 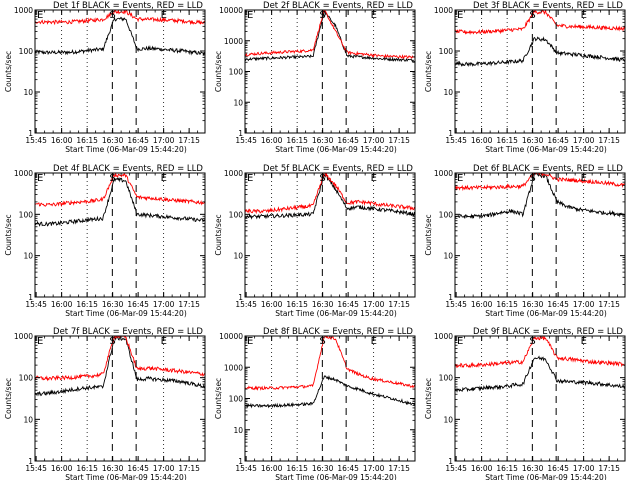 What do you see at coordinates (338, 169) in the screenshot?
I see `chart-title: Det 5f BLACK = Events, RED = LLD` at bounding box center [338, 169].